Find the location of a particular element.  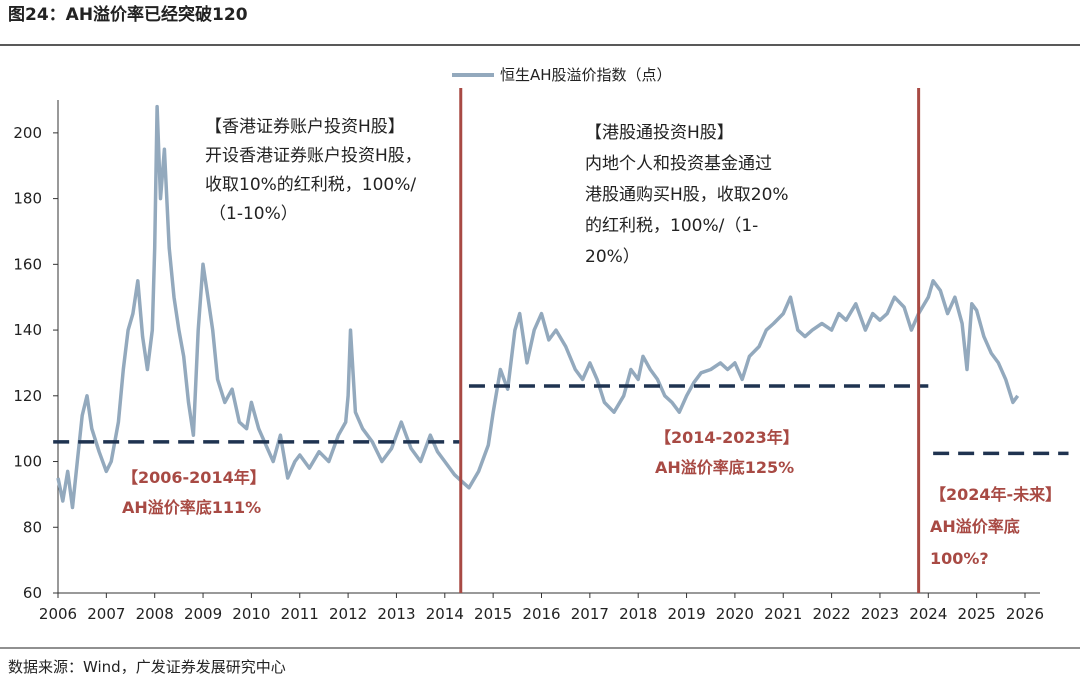

y-tick-label: 80 is located at coordinates (32, 527).